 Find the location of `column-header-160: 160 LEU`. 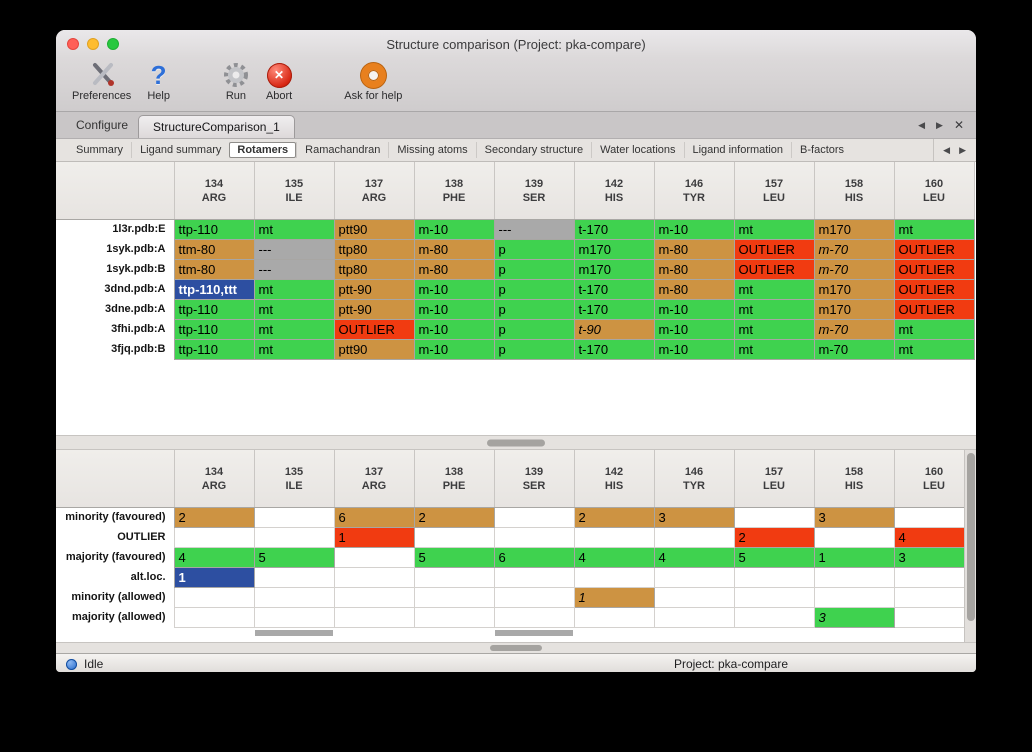

column-header-160: 160 LEU is located at coordinates (929, 479).